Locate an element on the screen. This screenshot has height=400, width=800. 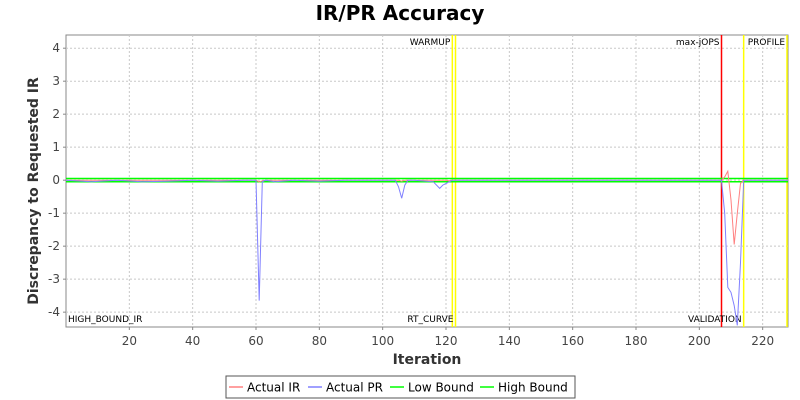
marker-label: WARMUP is located at coordinates (430, 43).